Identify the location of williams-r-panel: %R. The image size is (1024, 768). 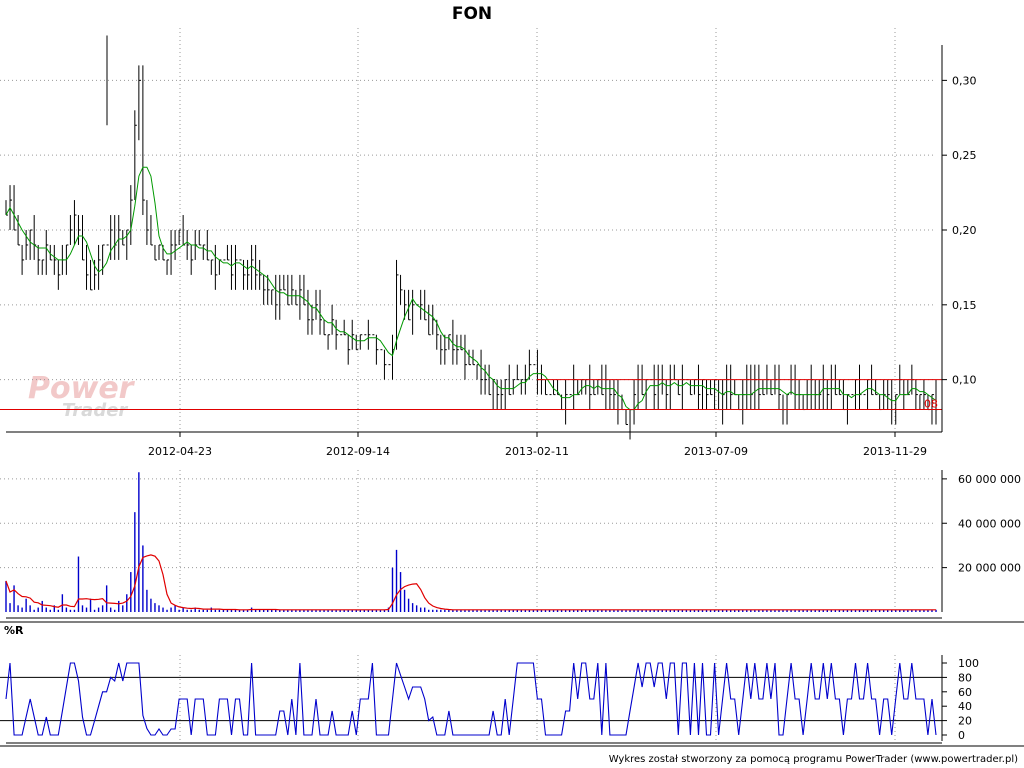
(471, 680).